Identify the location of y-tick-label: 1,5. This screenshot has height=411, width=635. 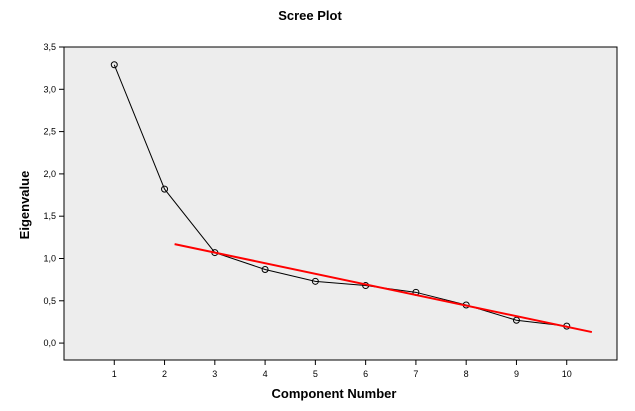
(49, 216).